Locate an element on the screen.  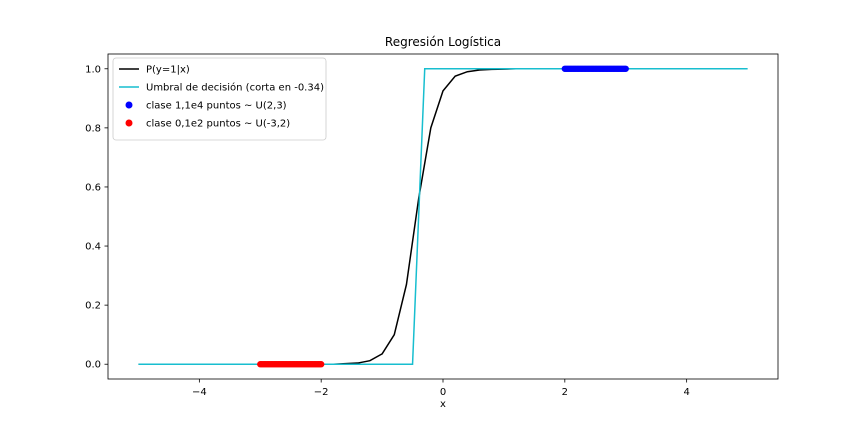
y-tick-label: 0.8 is located at coordinates (93, 128).